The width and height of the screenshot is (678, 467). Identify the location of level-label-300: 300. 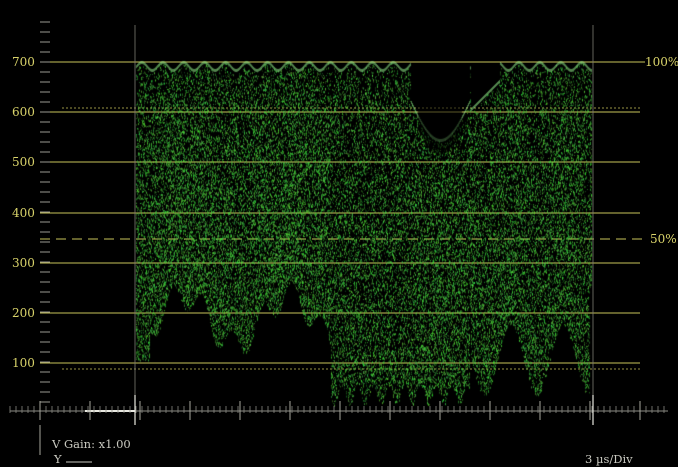
(23, 263).